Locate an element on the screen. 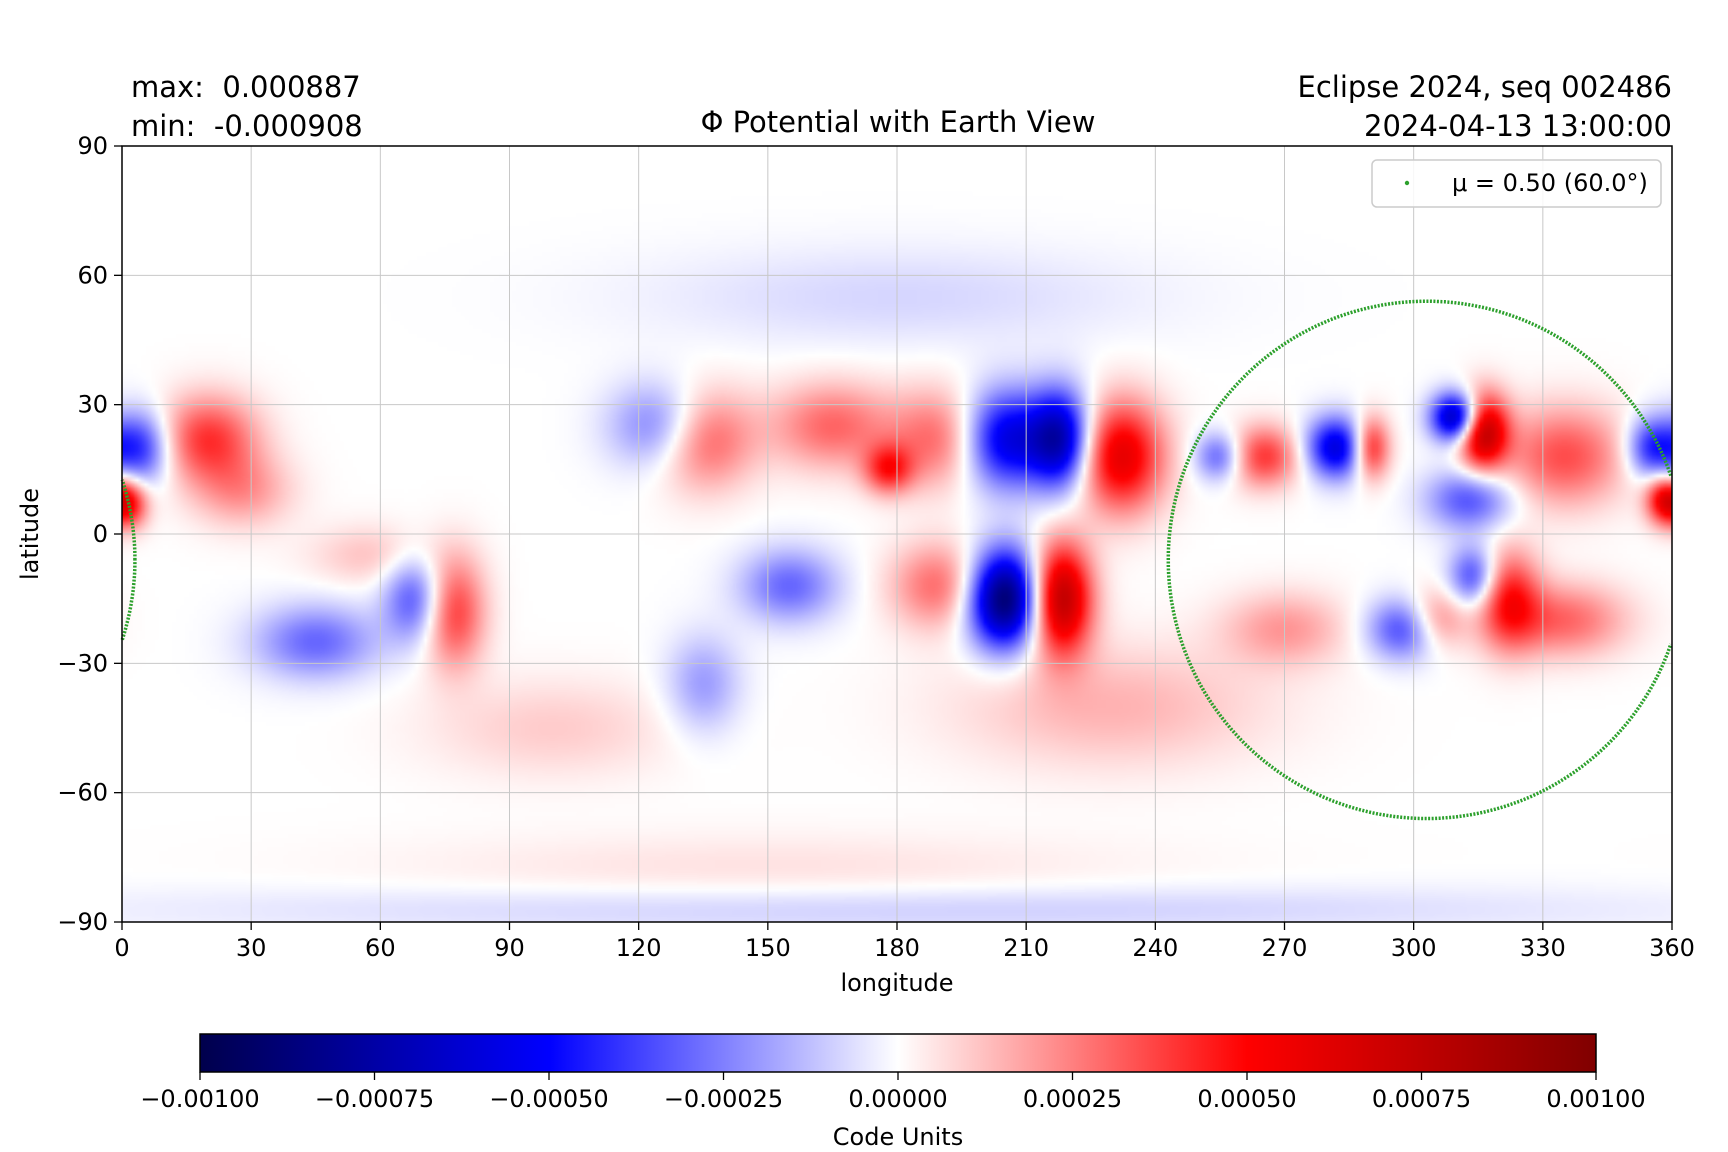  x-axis-ticks: 0 30 60 90 120 150 180 210 240 270 300 330 360 is located at coordinates (904, 942).